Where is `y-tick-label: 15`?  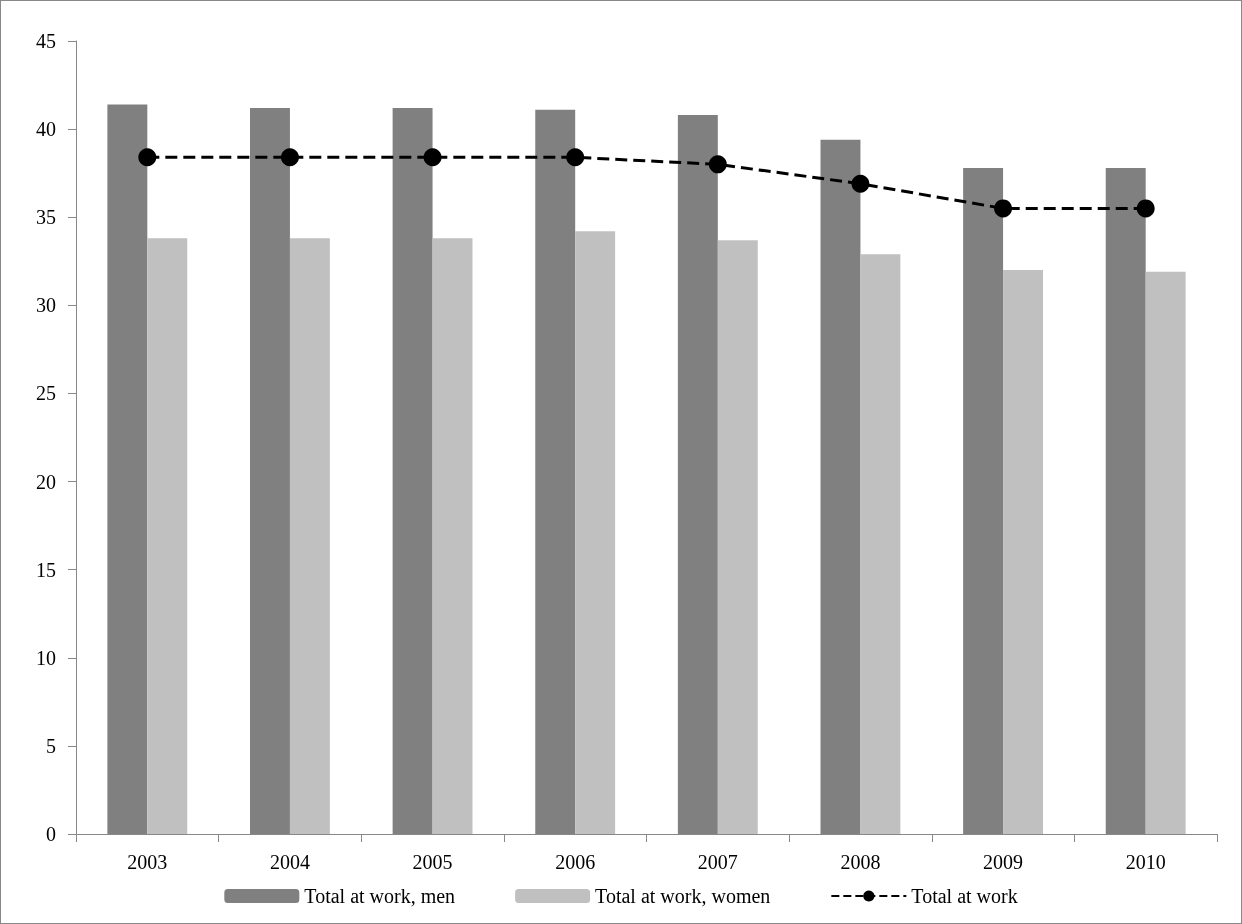 y-tick-label: 15 is located at coordinates (46, 569).